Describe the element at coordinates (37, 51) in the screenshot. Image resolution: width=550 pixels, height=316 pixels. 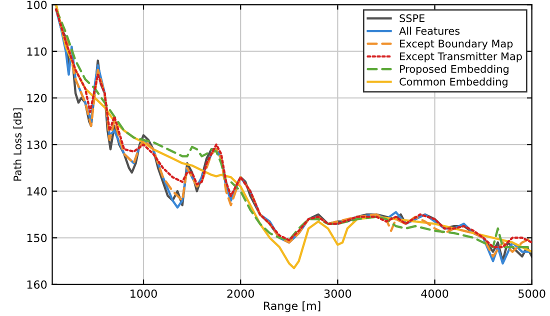
I see `y-tick-label: 110` at that location.